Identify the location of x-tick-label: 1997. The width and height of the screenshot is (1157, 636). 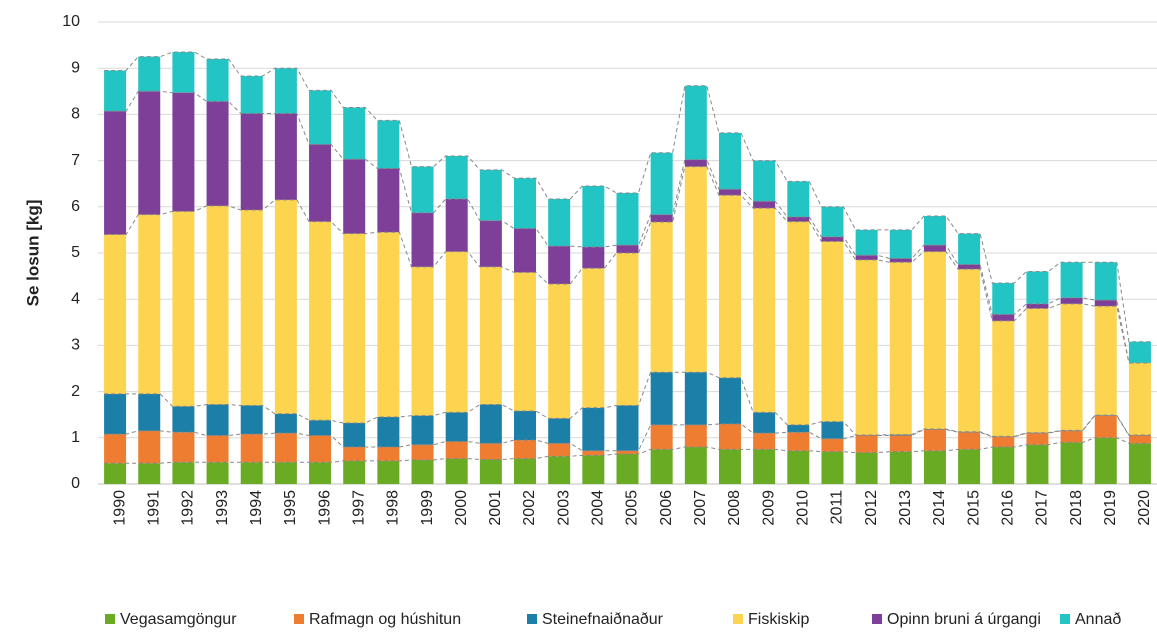
(358, 508).